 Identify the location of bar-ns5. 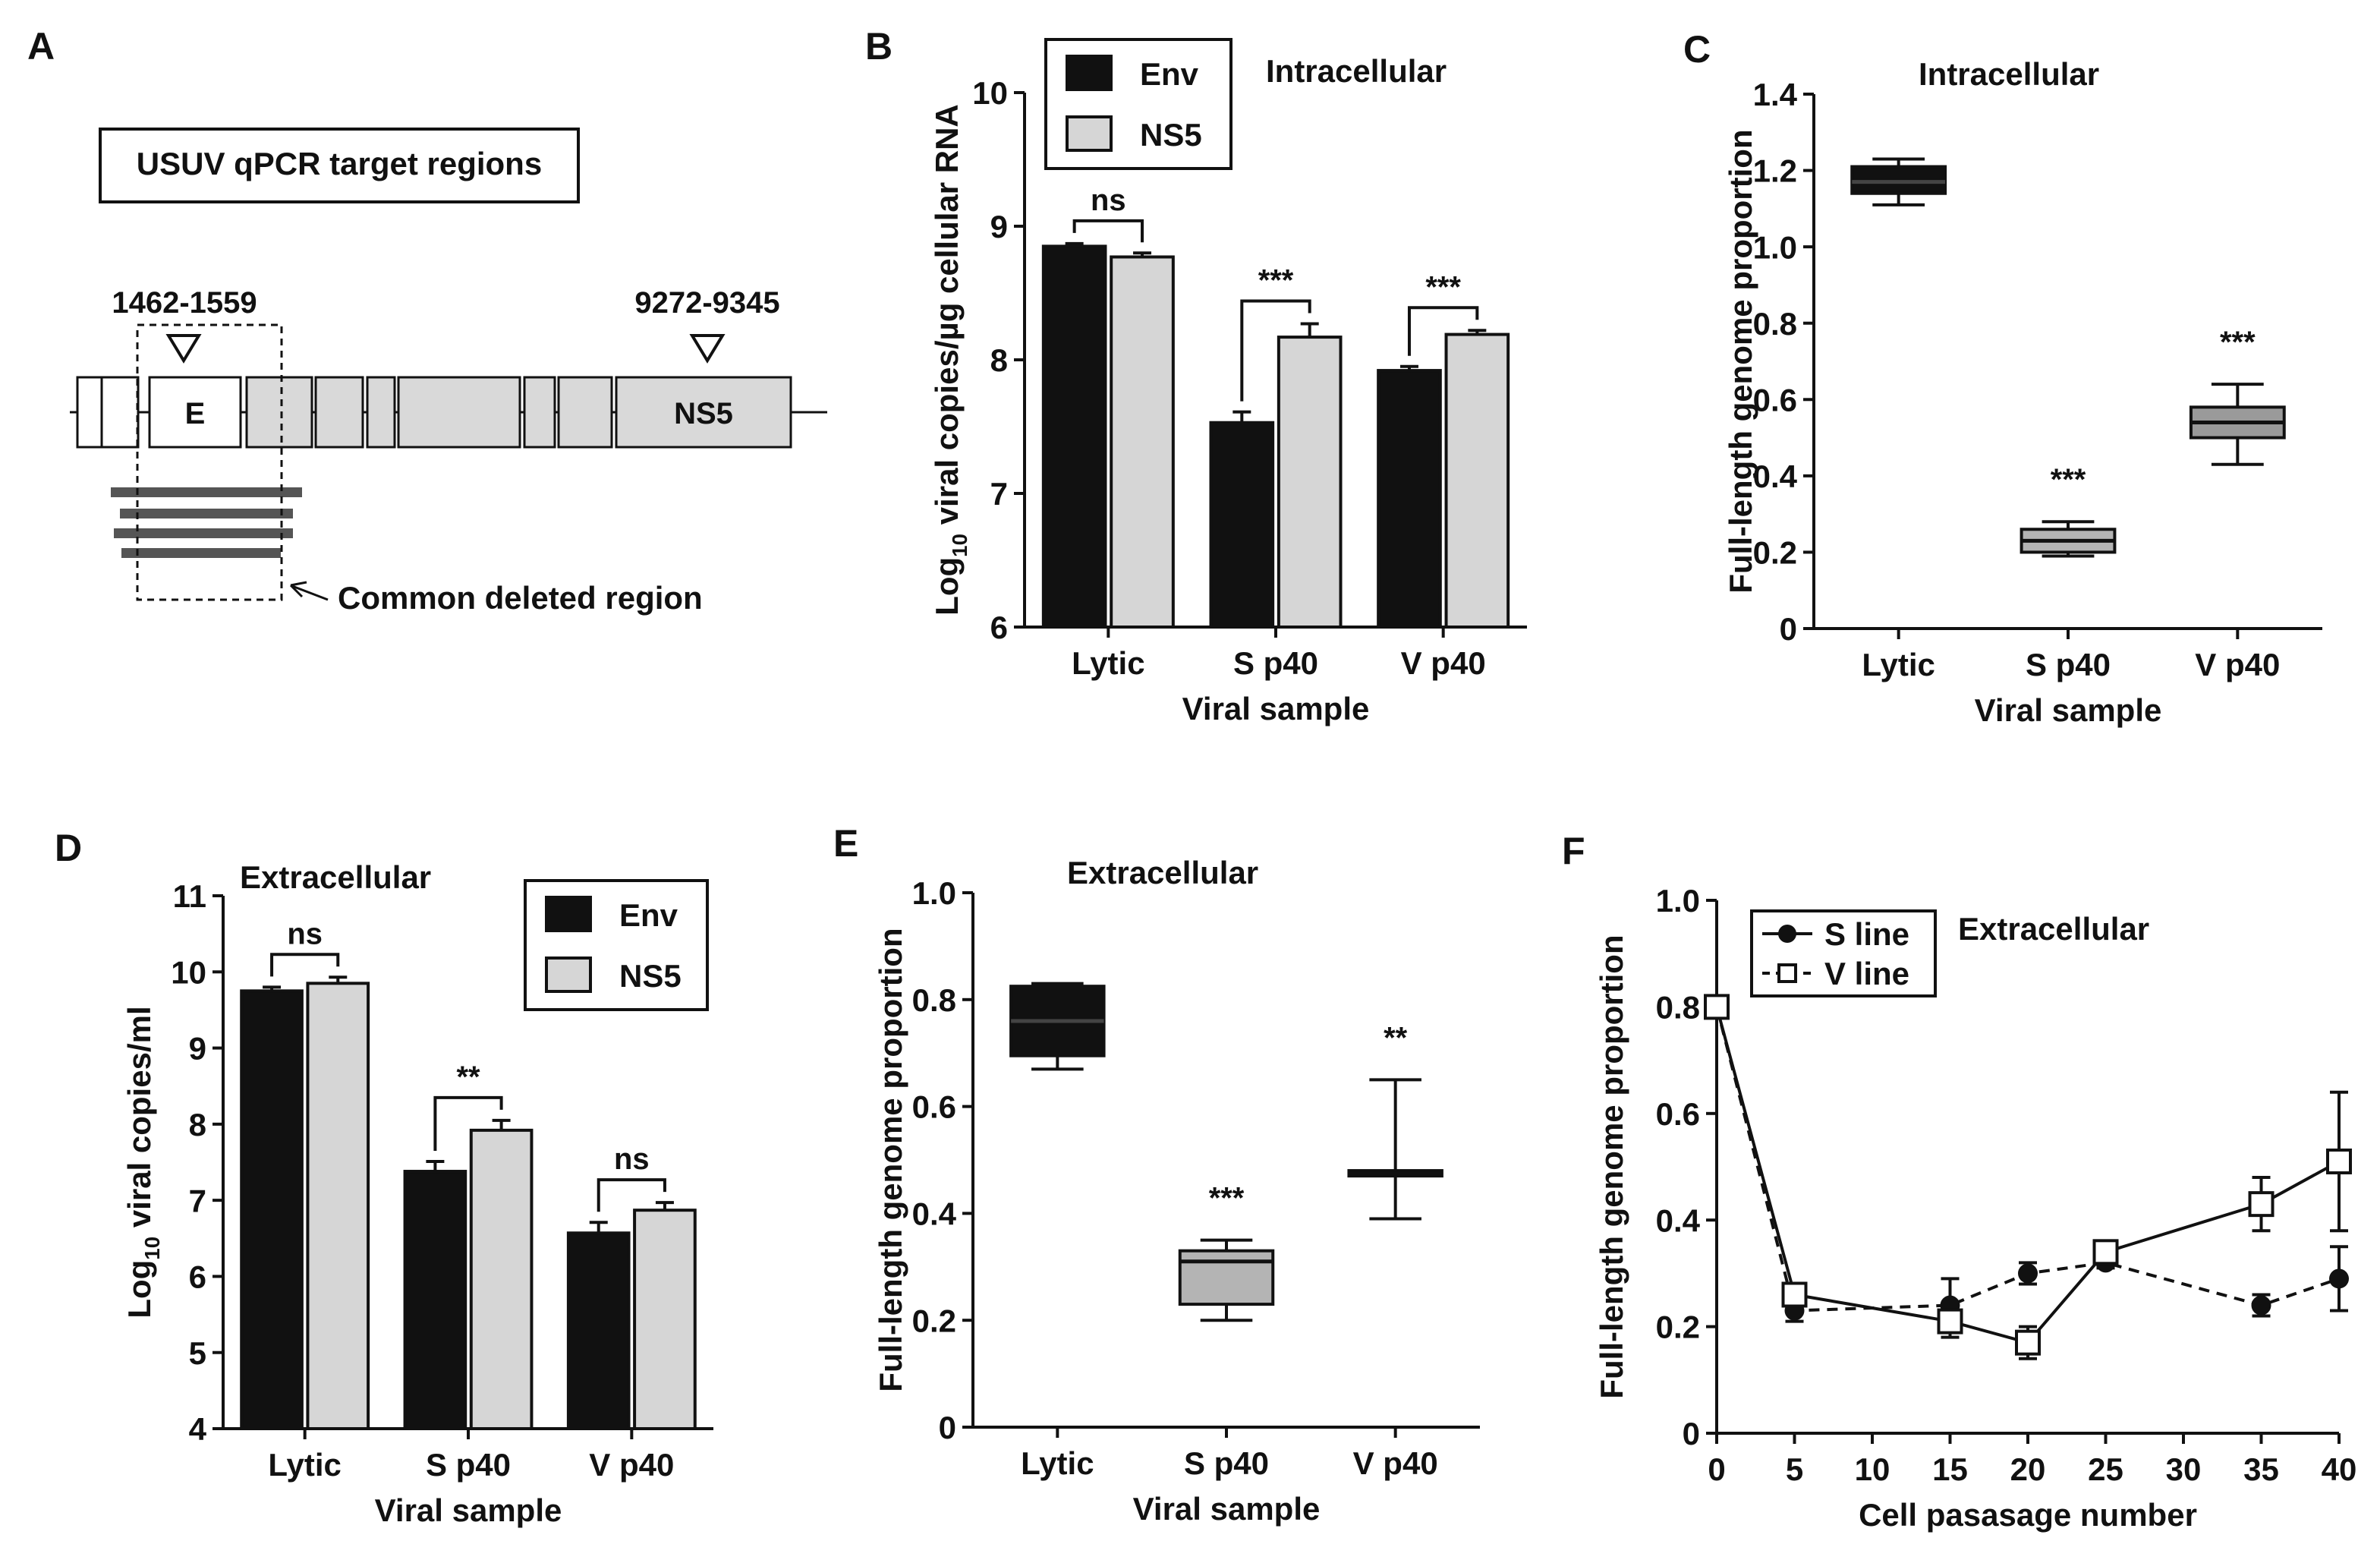
(665, 1320).